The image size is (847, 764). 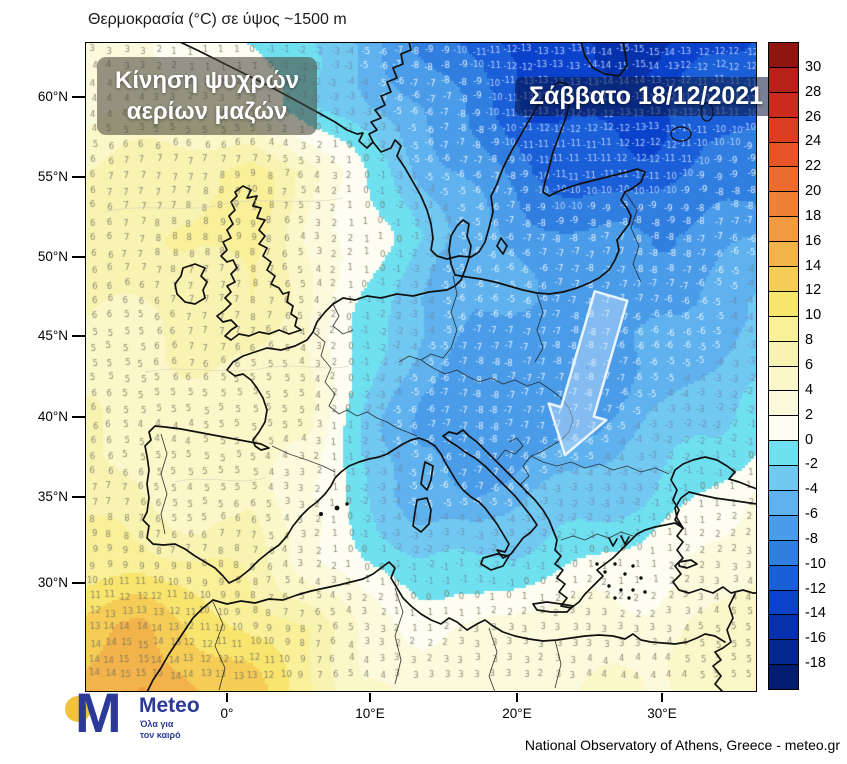 What do you see at coordinates (157, 724) in the screenshot?
I see `logo-tagline-line1: Όλα για` at bounding box center [157, 724].